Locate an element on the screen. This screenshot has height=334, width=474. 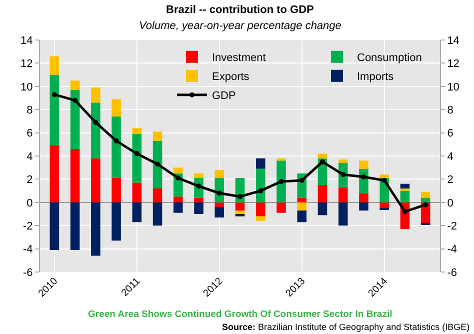
y2-tick-label: -2 is located at coordinates (452, 226).